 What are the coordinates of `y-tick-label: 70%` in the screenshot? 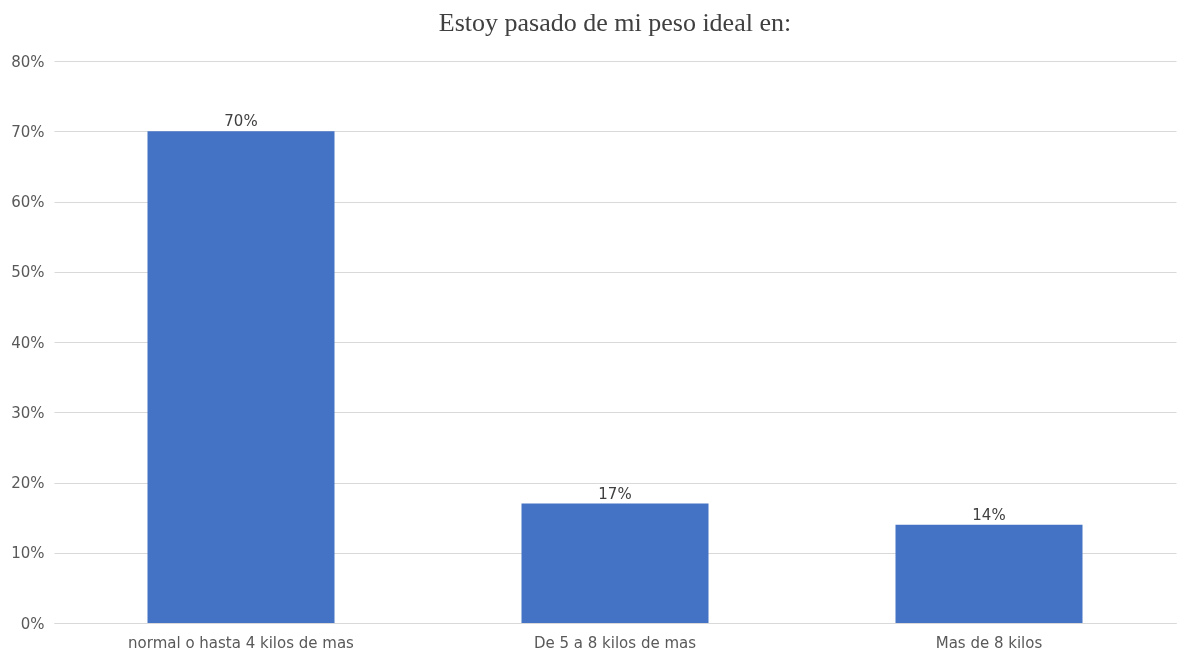 It's located at (28, 131).